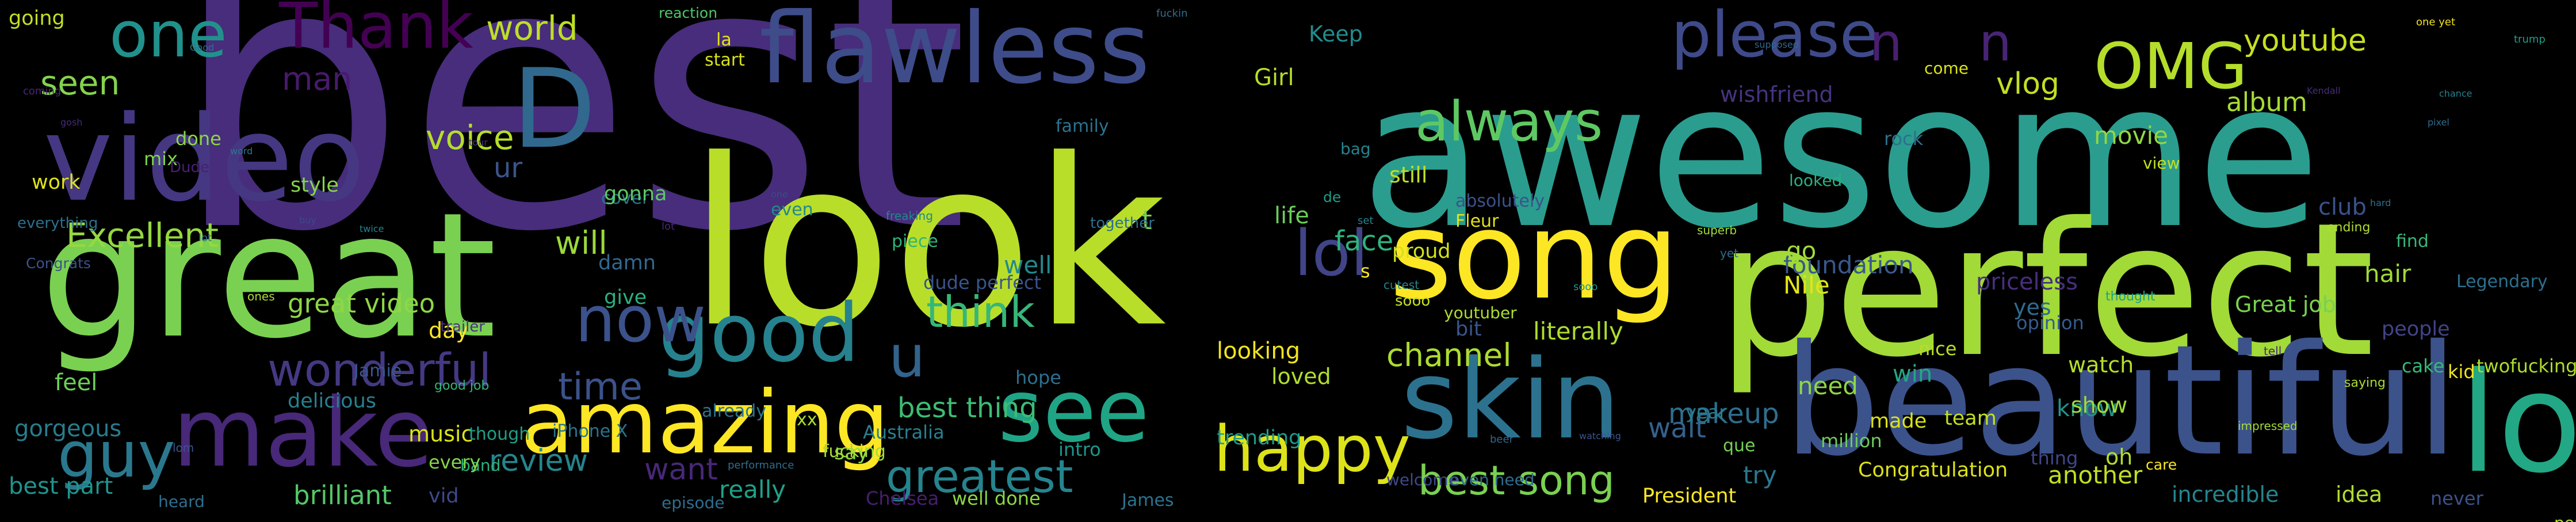  What do you see at coordinates (57, 223) in the screenshot?
I see `word: everything` at bounding box center [57, 223].